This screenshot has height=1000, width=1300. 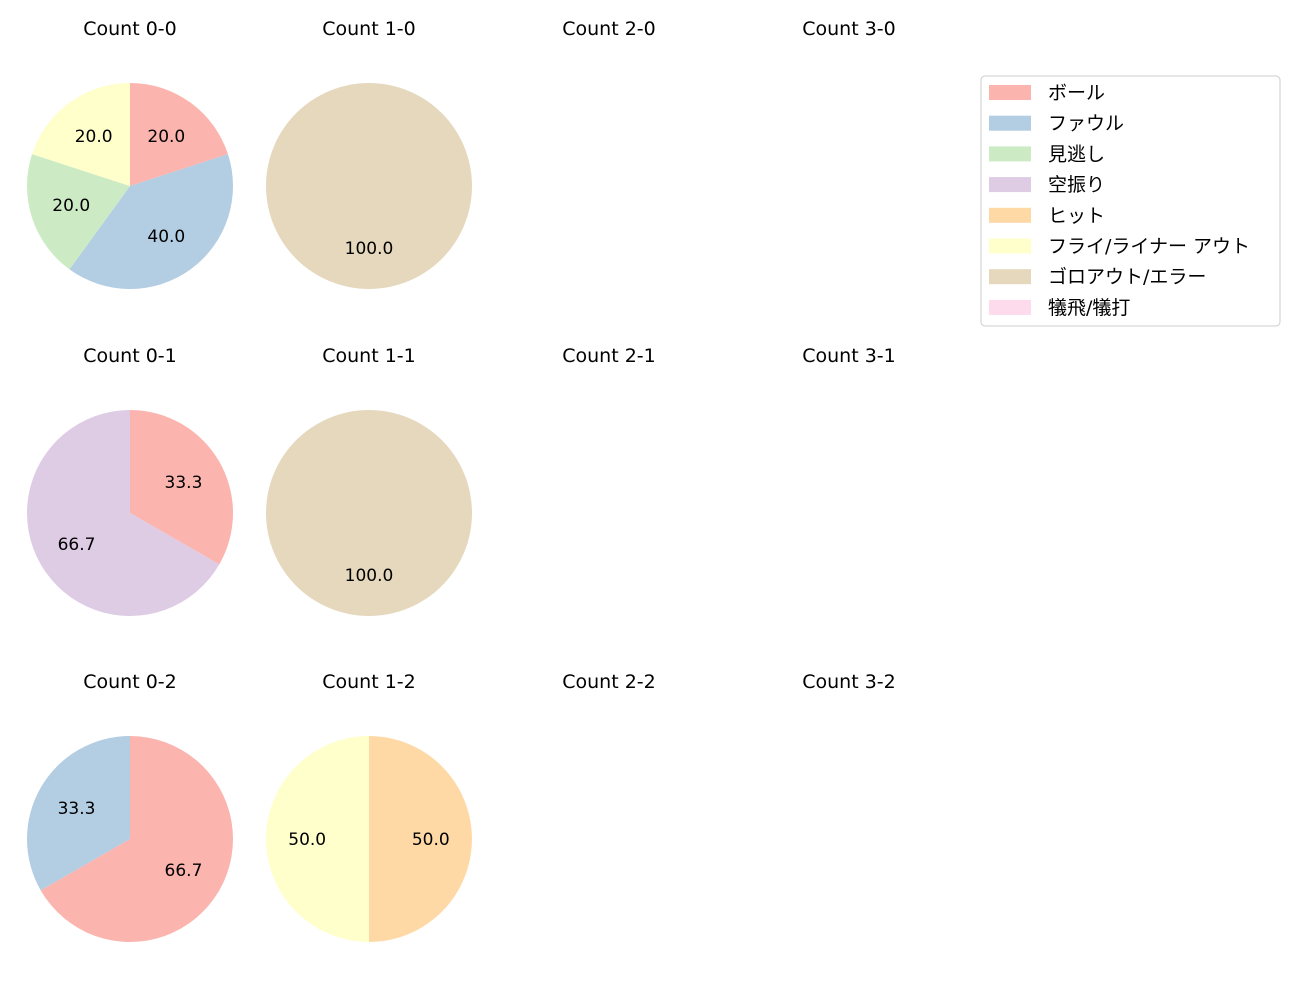 I want to click on pie-title: Count 2-2, so click(x=609, y=682).